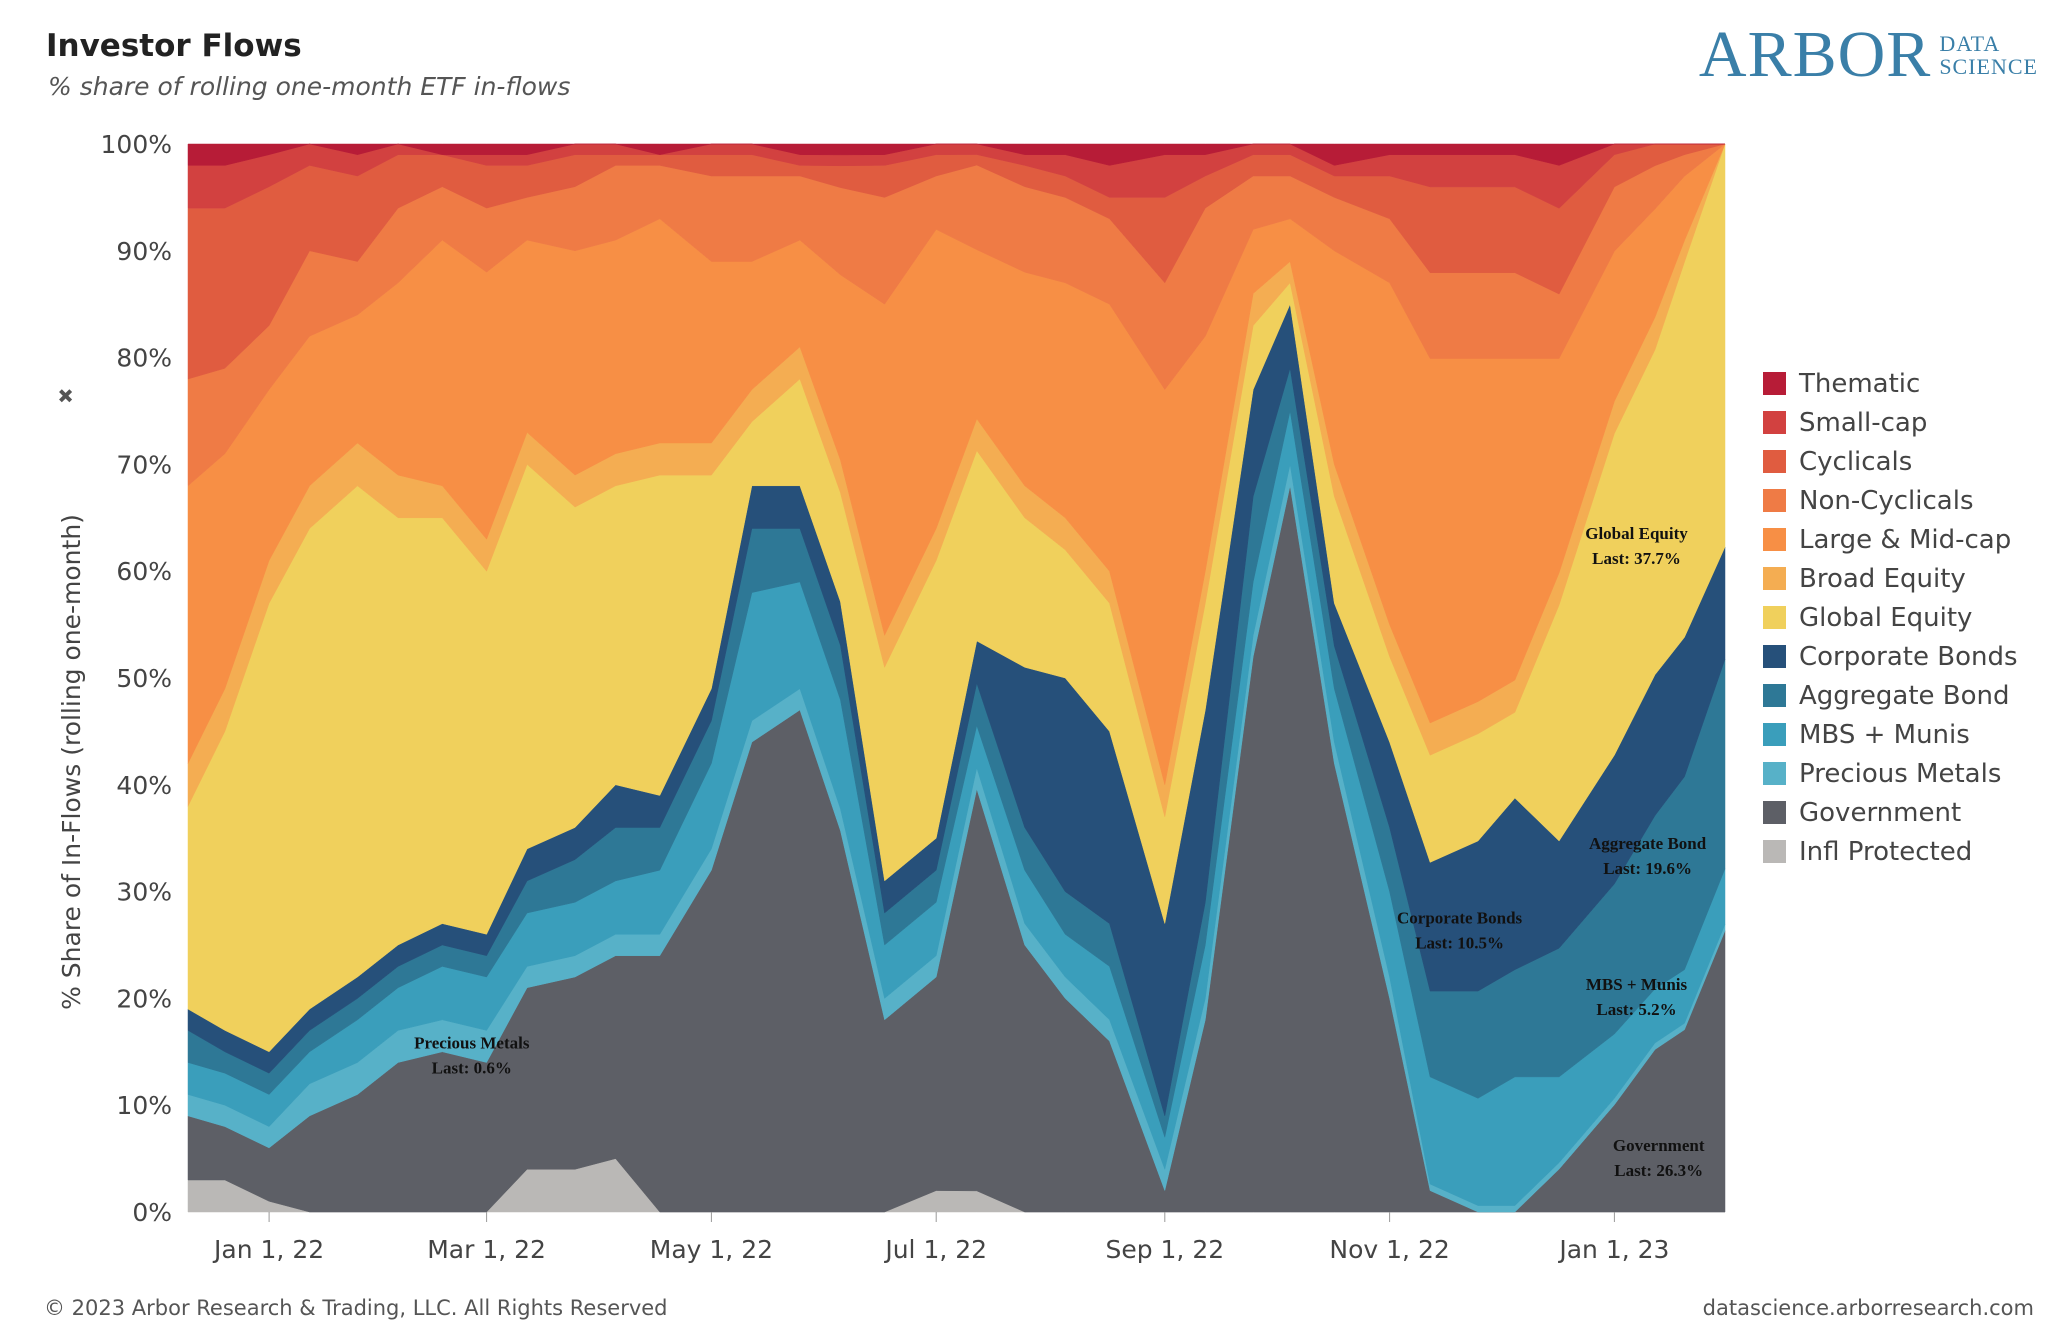 Image resolution: width=2048 pixels, height=1332 pixels. What do you see at coordinates (1905, 539) in the screenshot?
I see `legend-label: Large & Mid-cap` at bounding box center [1905, 539].